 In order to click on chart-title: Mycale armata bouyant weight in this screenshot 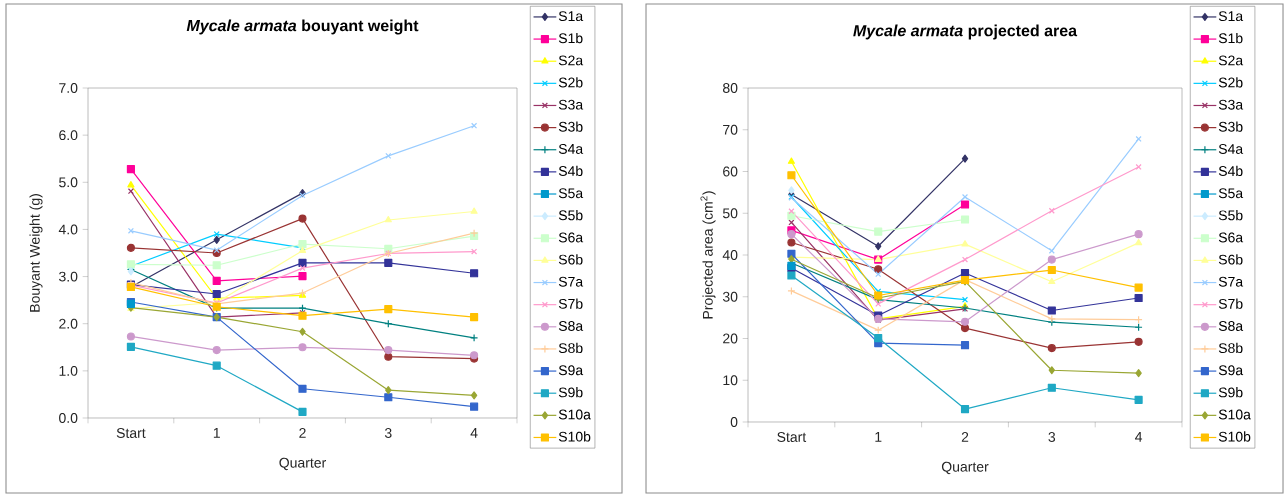, I will do `click(302, 27)`.